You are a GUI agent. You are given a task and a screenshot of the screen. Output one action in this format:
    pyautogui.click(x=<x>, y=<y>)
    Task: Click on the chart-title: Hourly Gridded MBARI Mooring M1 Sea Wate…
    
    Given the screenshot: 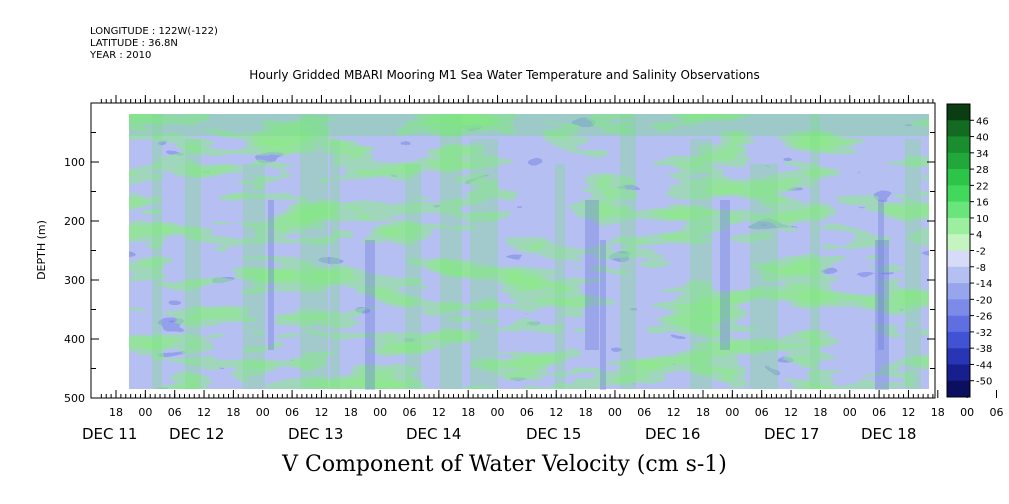 What is the action you would take?
    pyautogui.click(x=504, y=75)
    